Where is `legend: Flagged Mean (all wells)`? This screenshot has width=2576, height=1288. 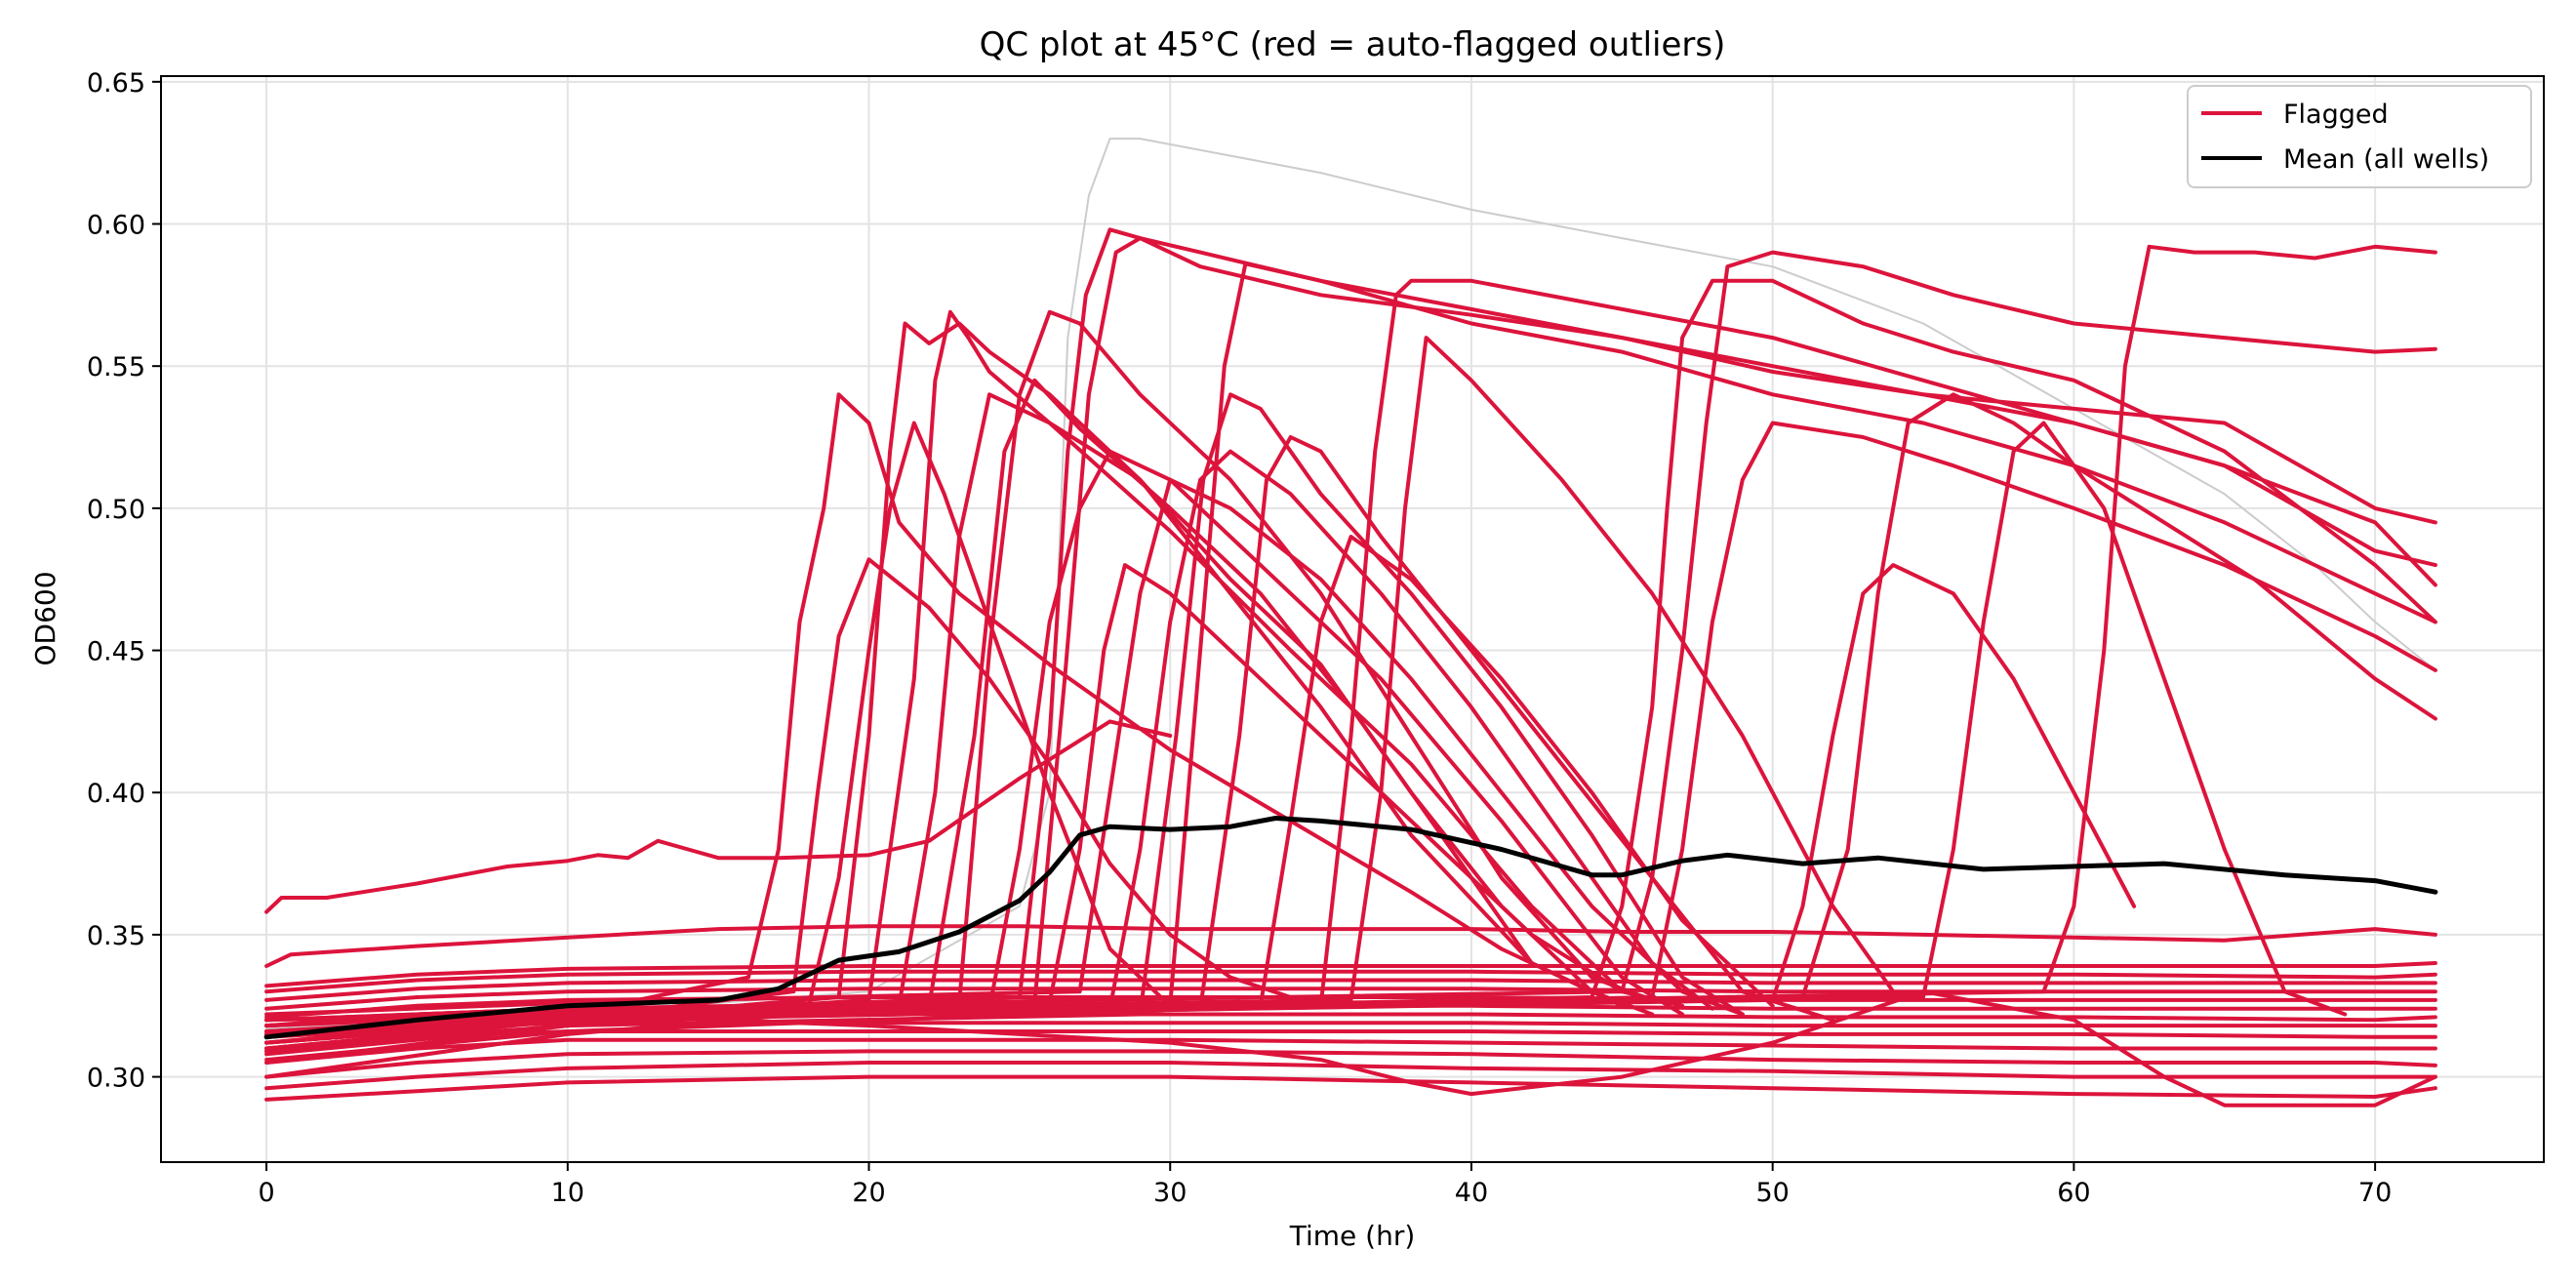
legend: Flagged Mean (all wells) is located at coordinates (2359, 136).